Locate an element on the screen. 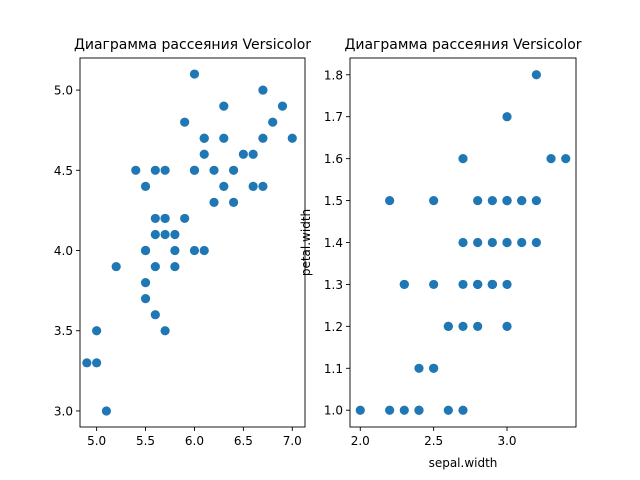 The image size is (640, 480). right-y-tick-label: 1.7 is located at coordinates (333, 117).